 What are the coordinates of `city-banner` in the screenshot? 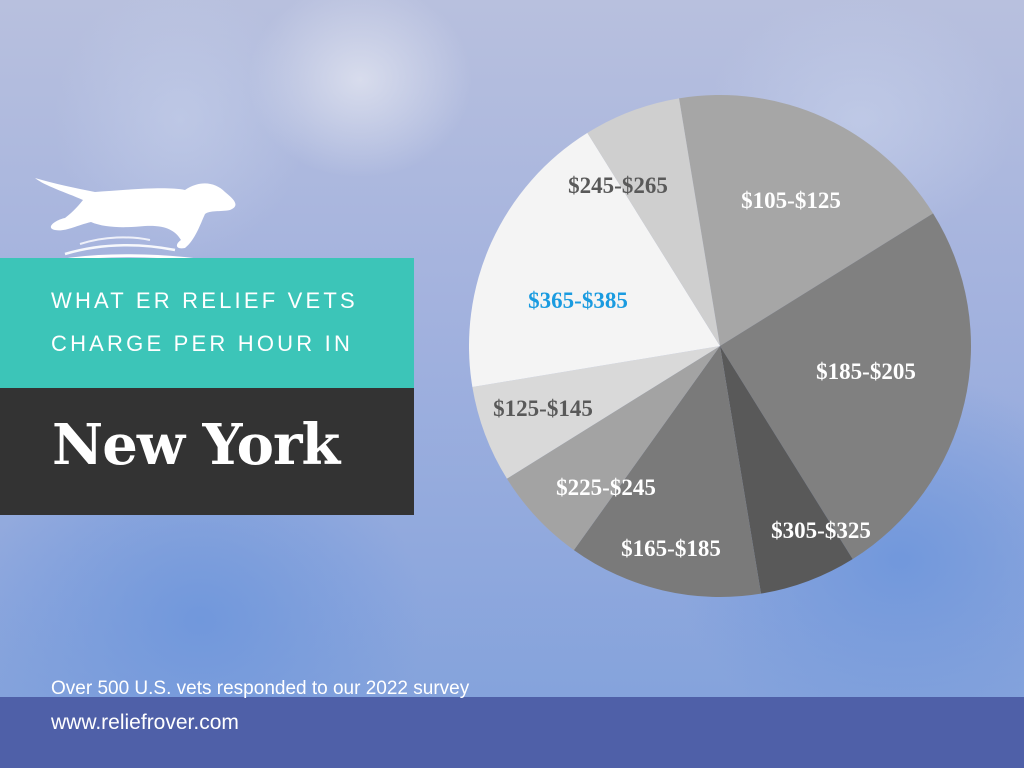 It's located at (207, 451).